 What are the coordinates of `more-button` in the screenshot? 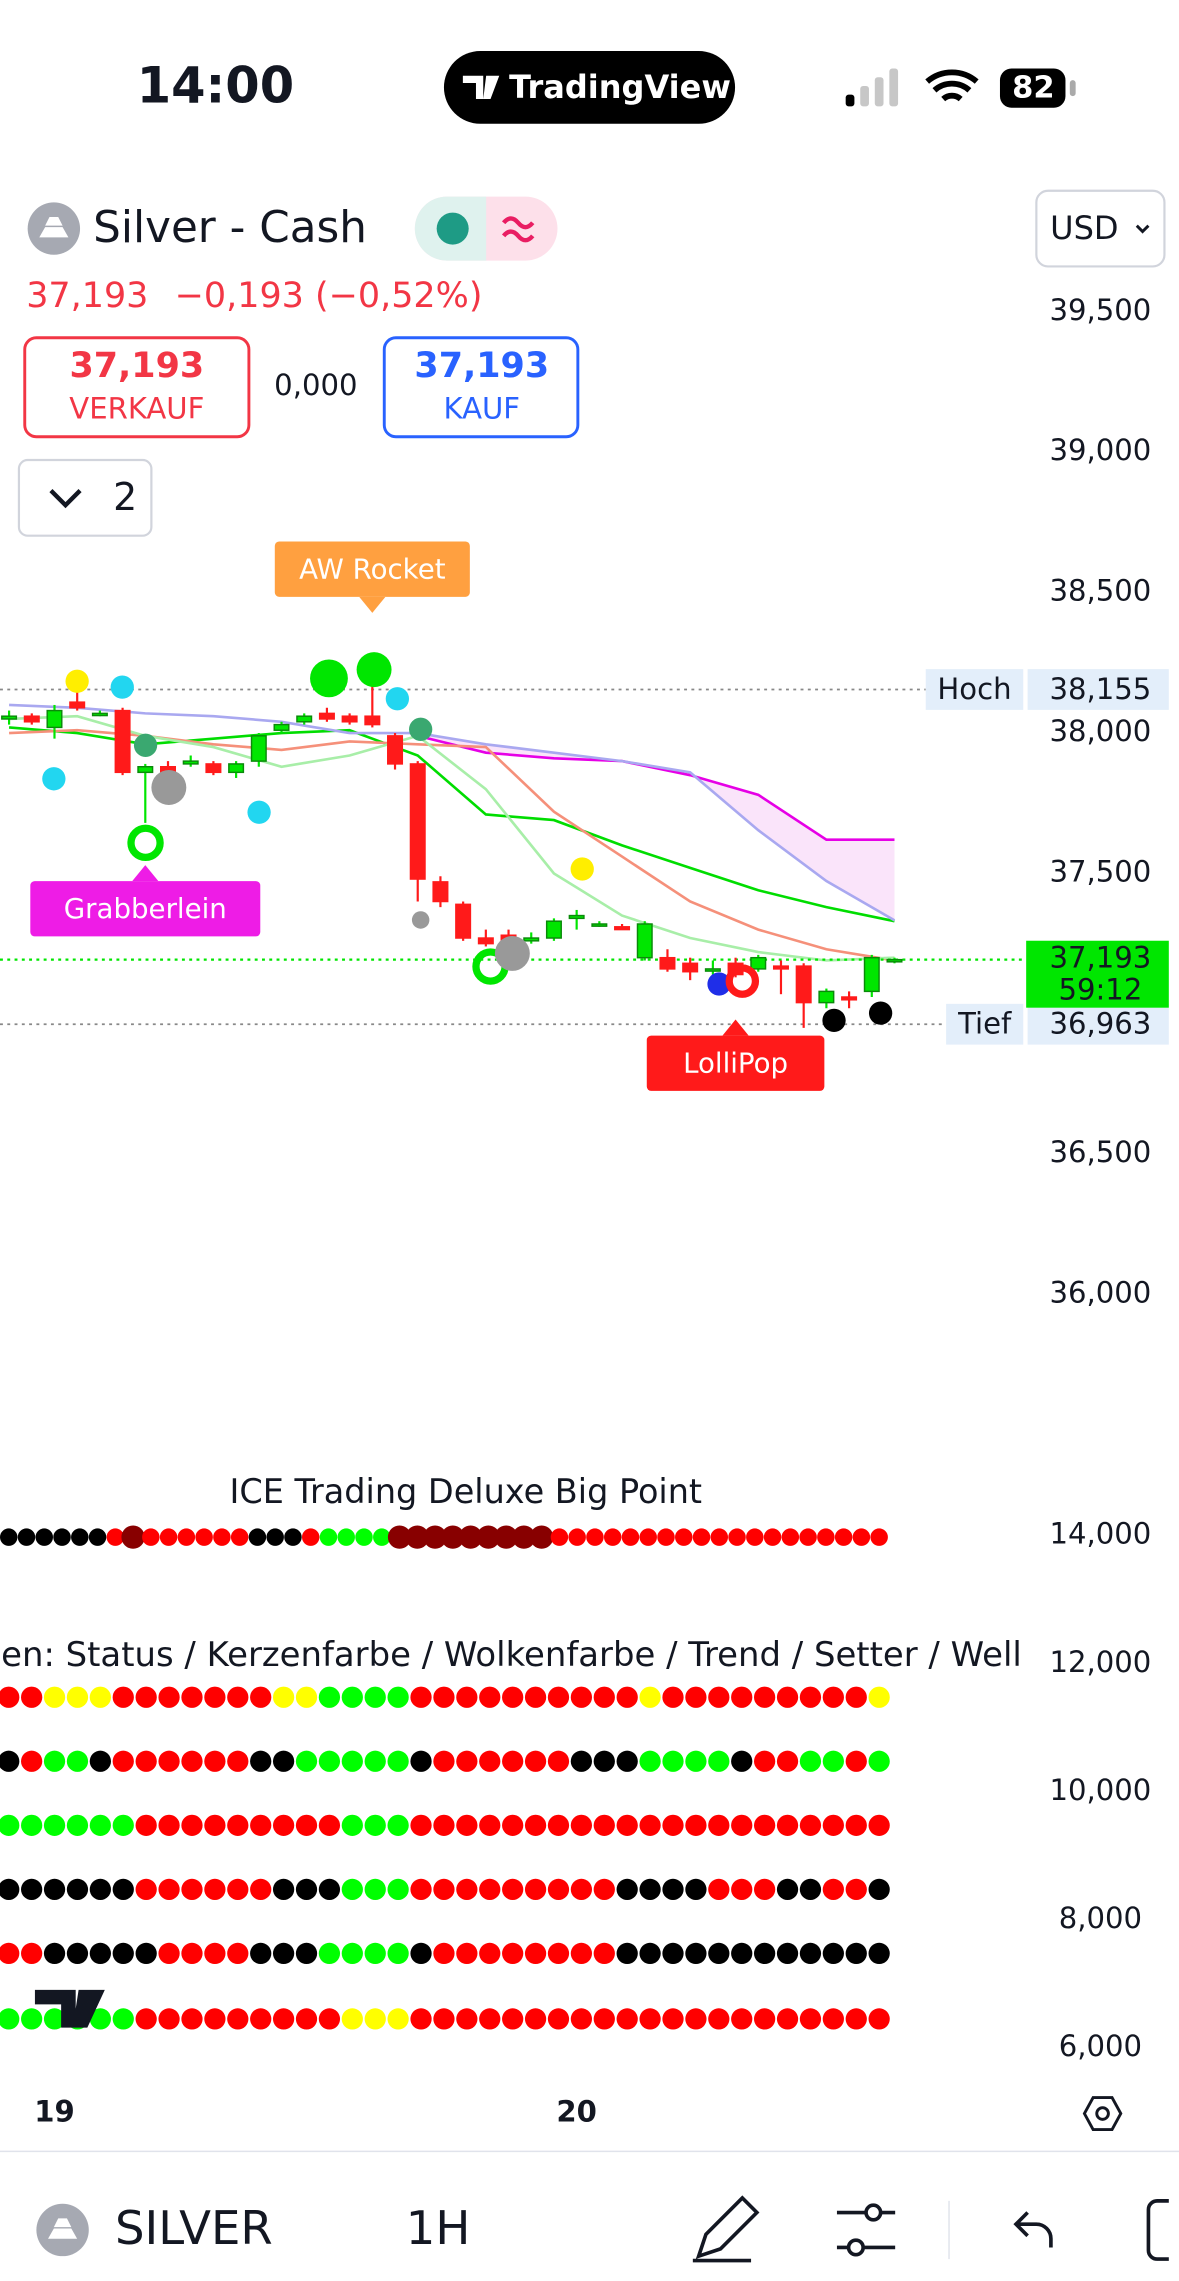 It's located at (1157, 2230).